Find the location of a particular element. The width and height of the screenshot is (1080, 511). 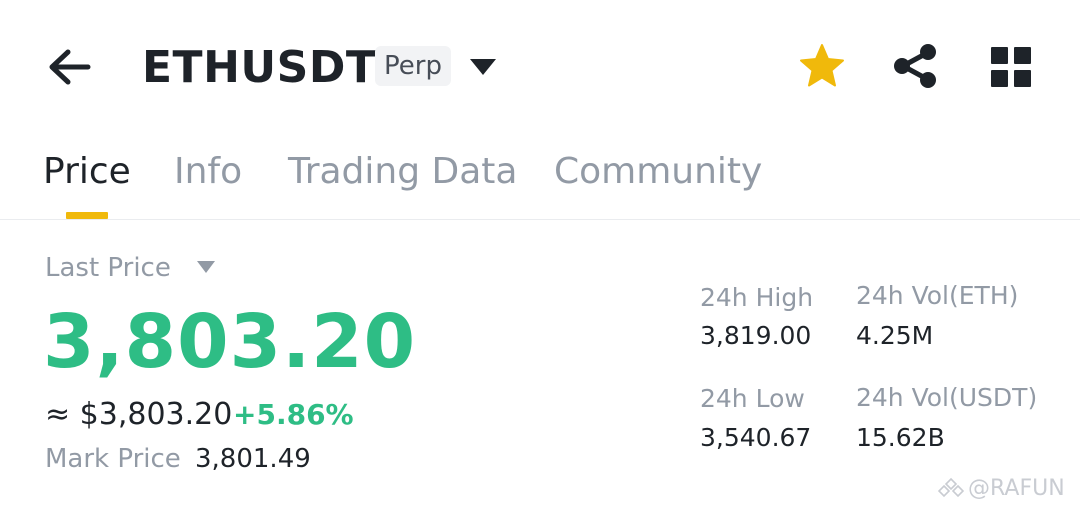

vol-eth-value: 4.25M is located at coordinates (895, 335).